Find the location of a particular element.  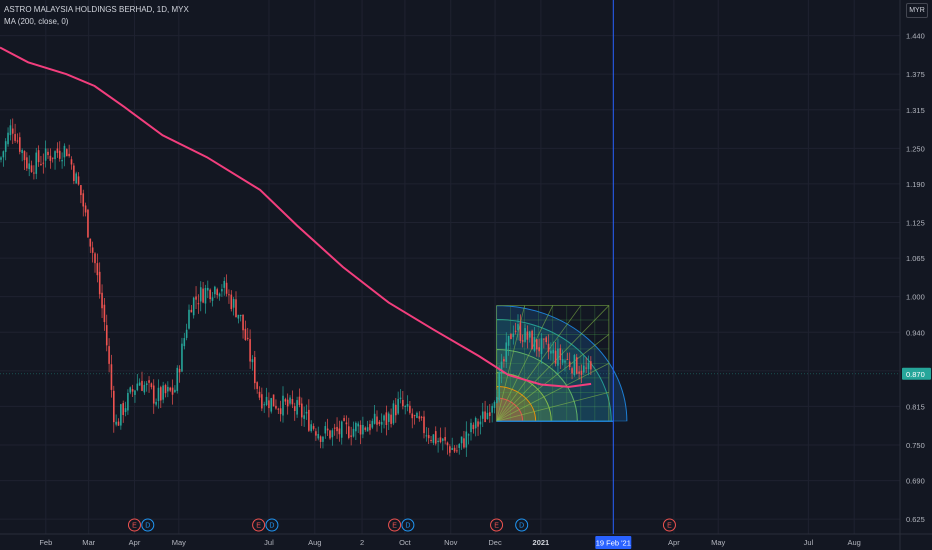

currency-badge: MYR is located at coordinates (917, 10).